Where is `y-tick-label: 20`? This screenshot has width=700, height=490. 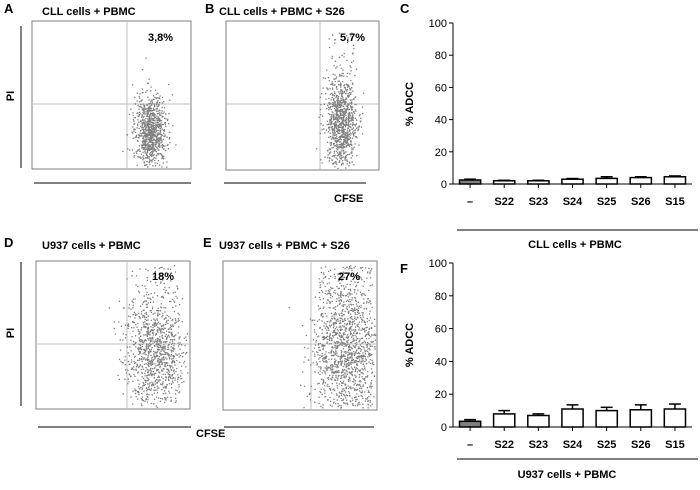
y-tick-label: 20 is located at coordinates (441, 153).